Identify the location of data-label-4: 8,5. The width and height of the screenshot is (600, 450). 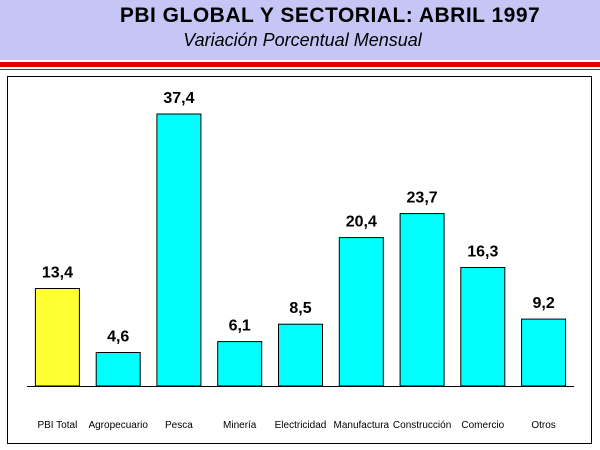
(300, 308).